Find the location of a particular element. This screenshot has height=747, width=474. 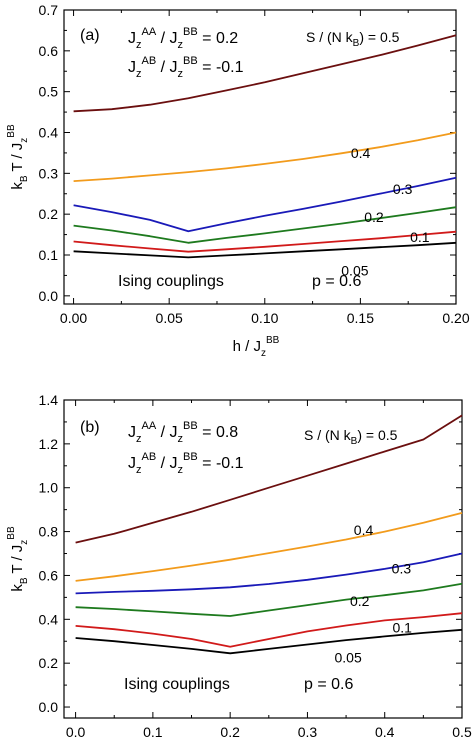

y-tick-label: 0.8 is located at coordinates (49, 532).